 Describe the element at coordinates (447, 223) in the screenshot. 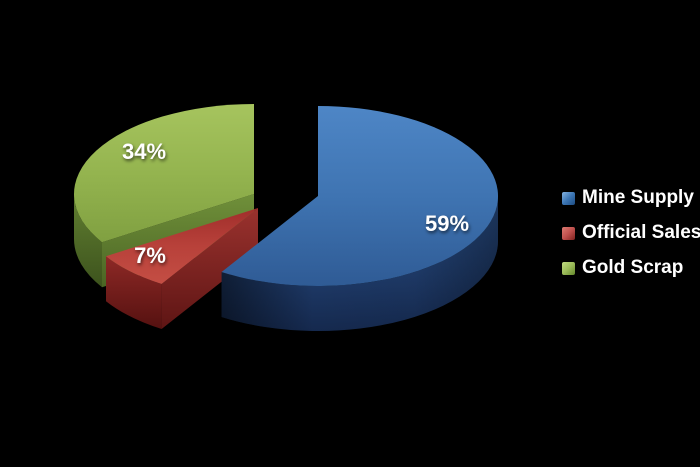

I see `slice-label-mine-supply: 59%` at that location.